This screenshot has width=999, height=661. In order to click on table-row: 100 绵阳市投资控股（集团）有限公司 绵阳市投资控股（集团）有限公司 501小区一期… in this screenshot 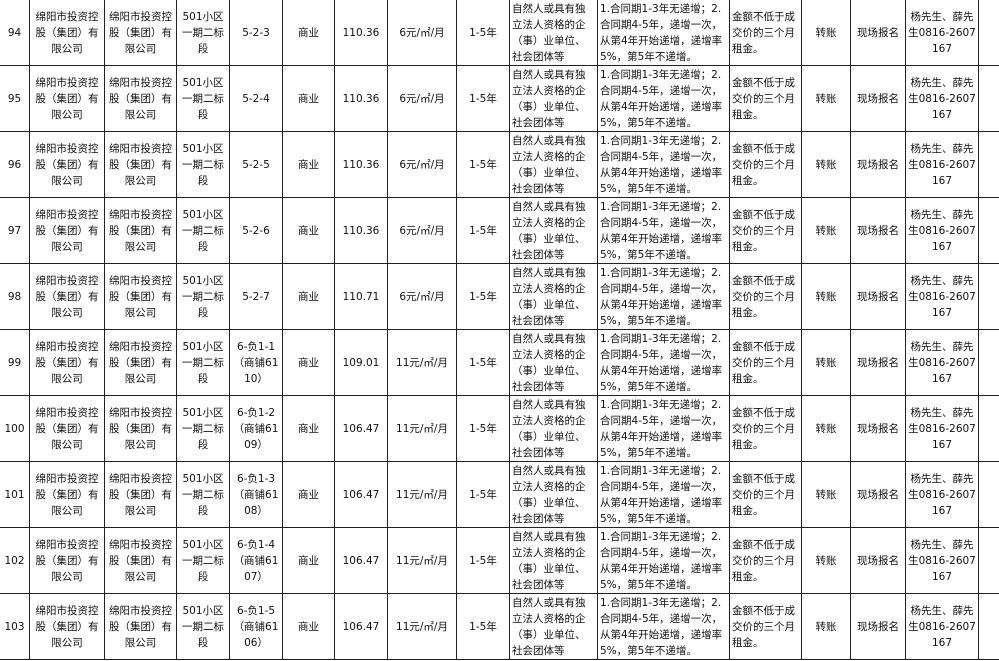, I will do `click(499, 428)`.